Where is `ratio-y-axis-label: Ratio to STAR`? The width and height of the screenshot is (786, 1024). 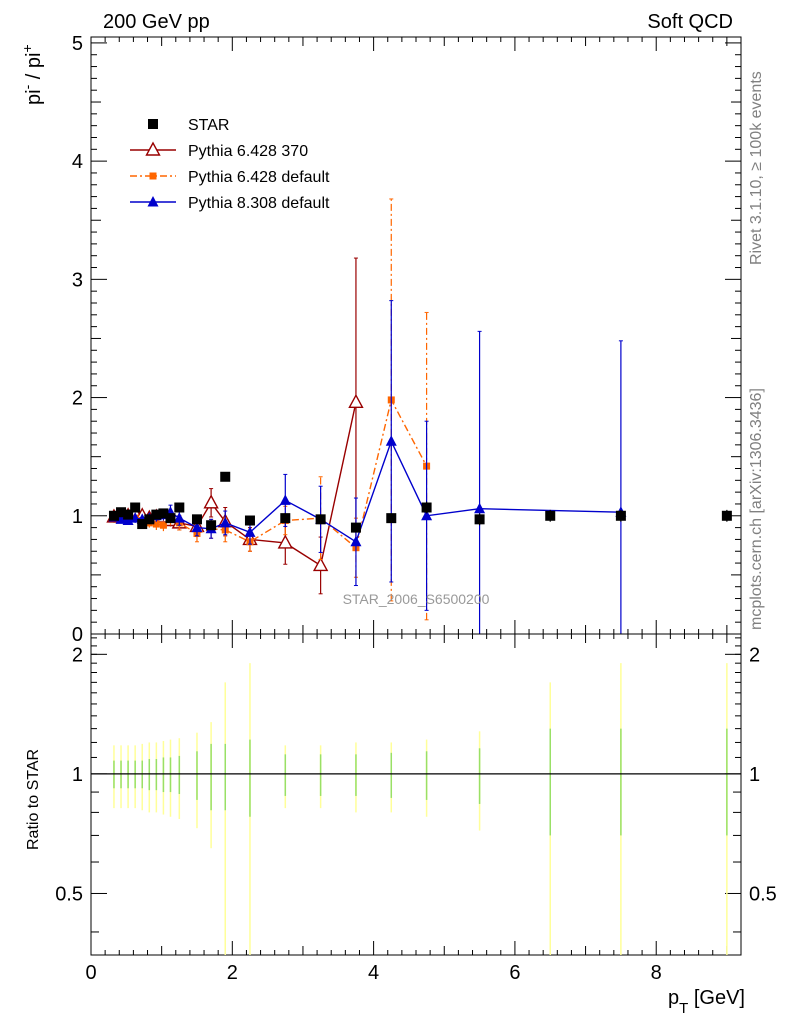
ratio-y-axis-label: Ratio to STAR is located at coordinates (33, 799).